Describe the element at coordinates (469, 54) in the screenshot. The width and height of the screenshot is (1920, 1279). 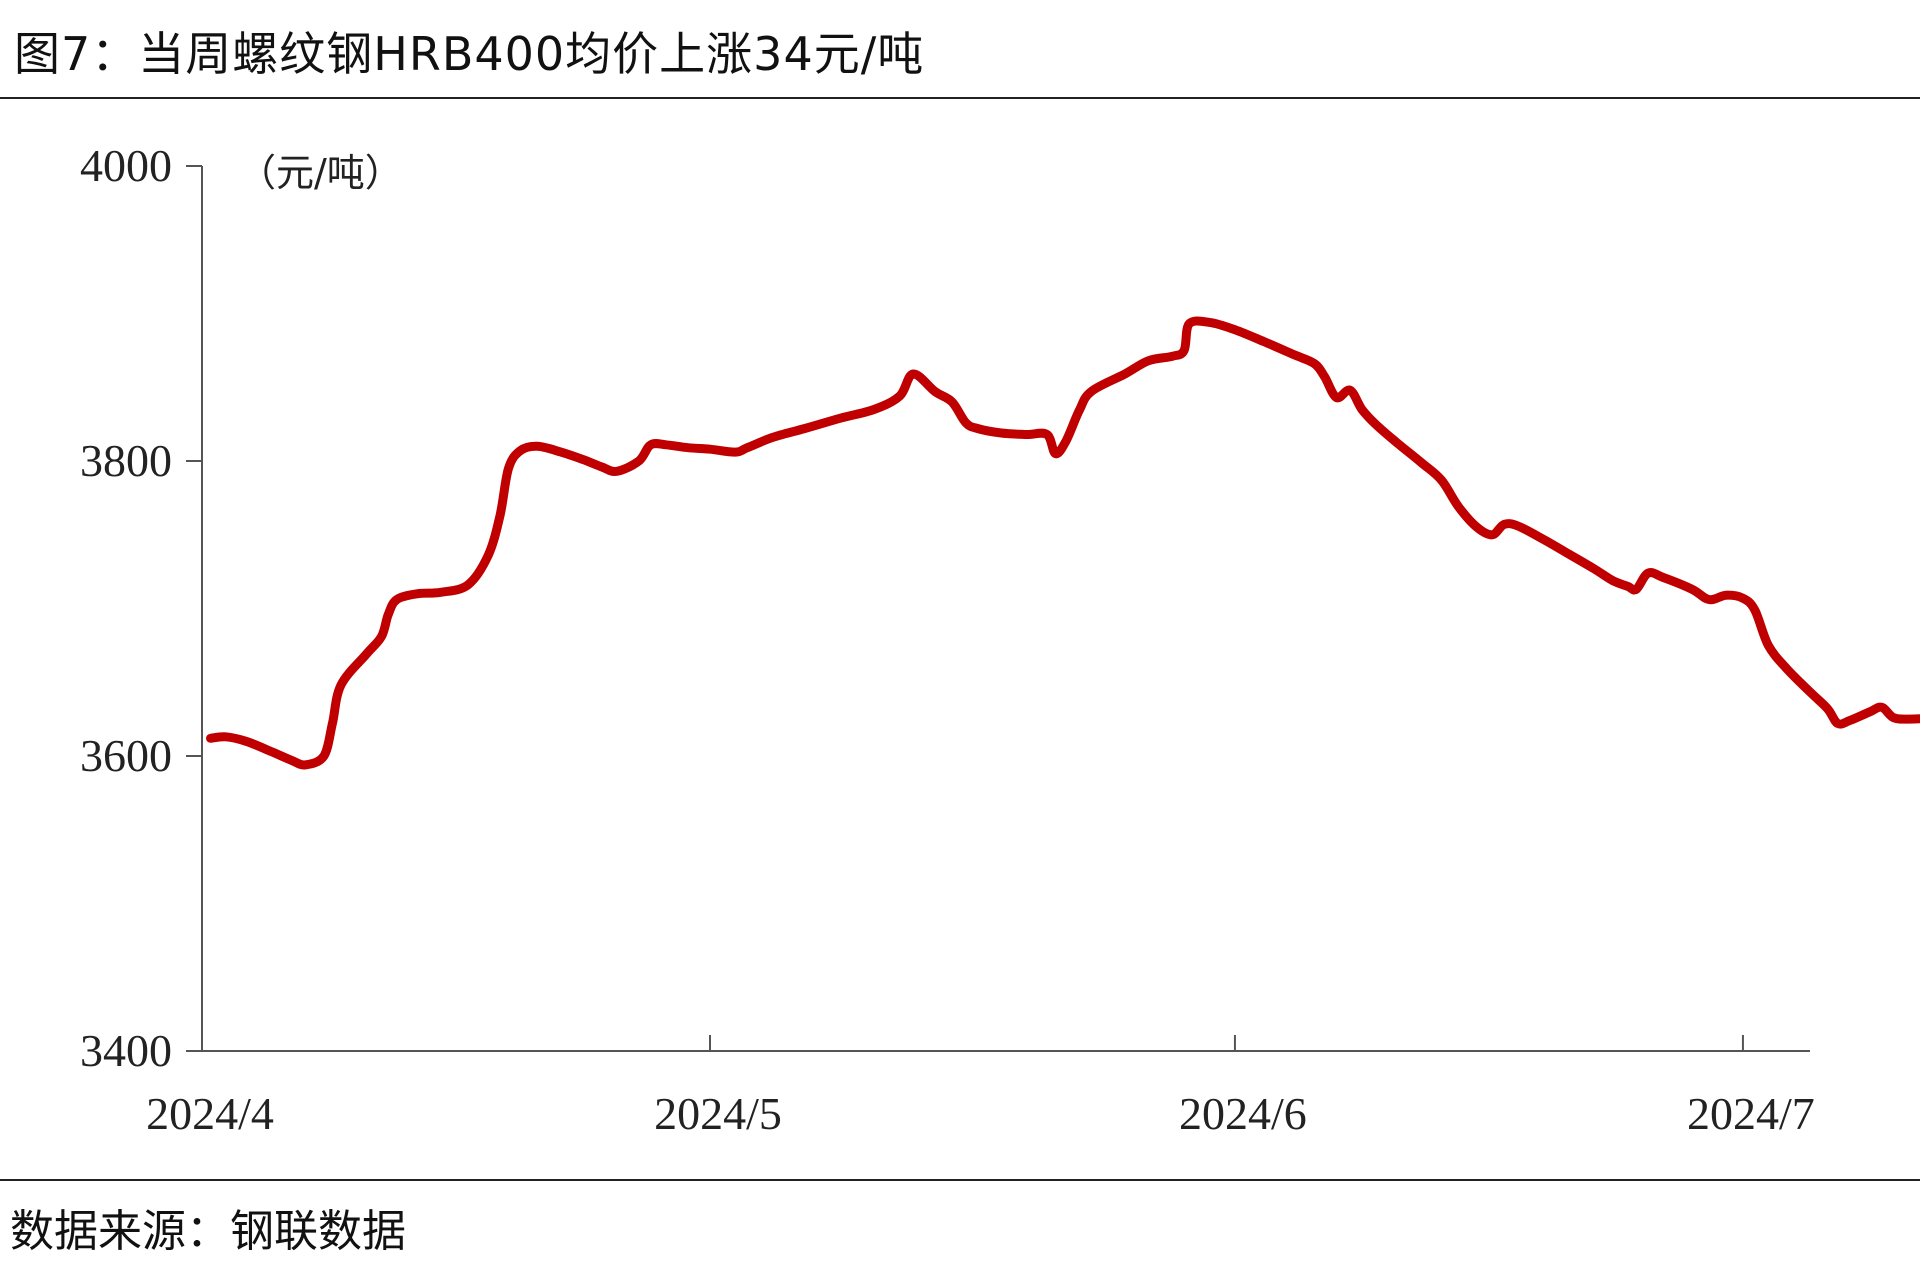
I see `chart-title: 图7：当周螺纹钢HRB400均价上涨34元/吨` at that location.